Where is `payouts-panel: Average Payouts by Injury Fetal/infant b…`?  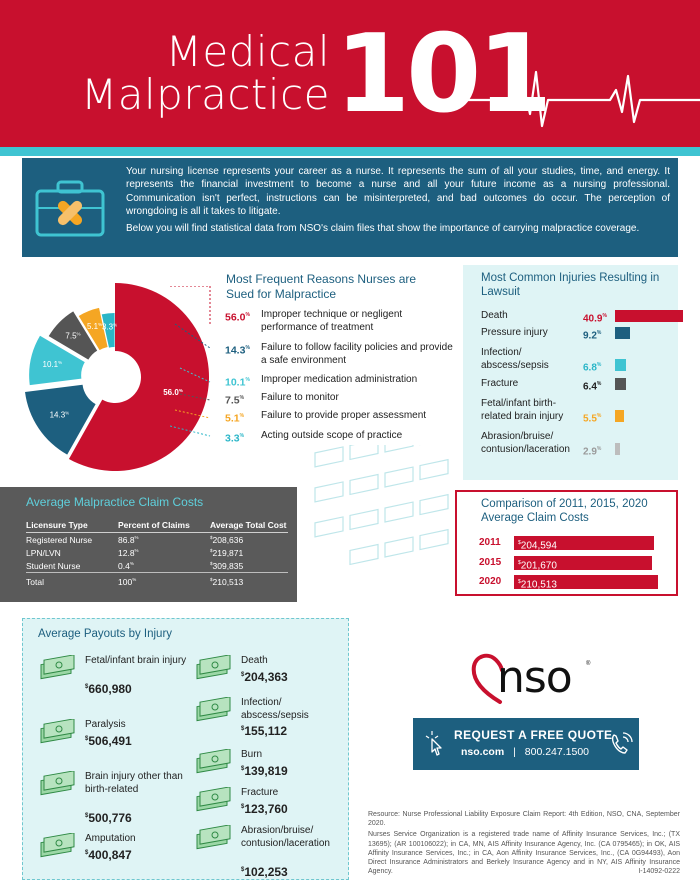 payouts-panel: Average Payouts by Injury Fetal/infant b… is located at coordinates (185, 749).